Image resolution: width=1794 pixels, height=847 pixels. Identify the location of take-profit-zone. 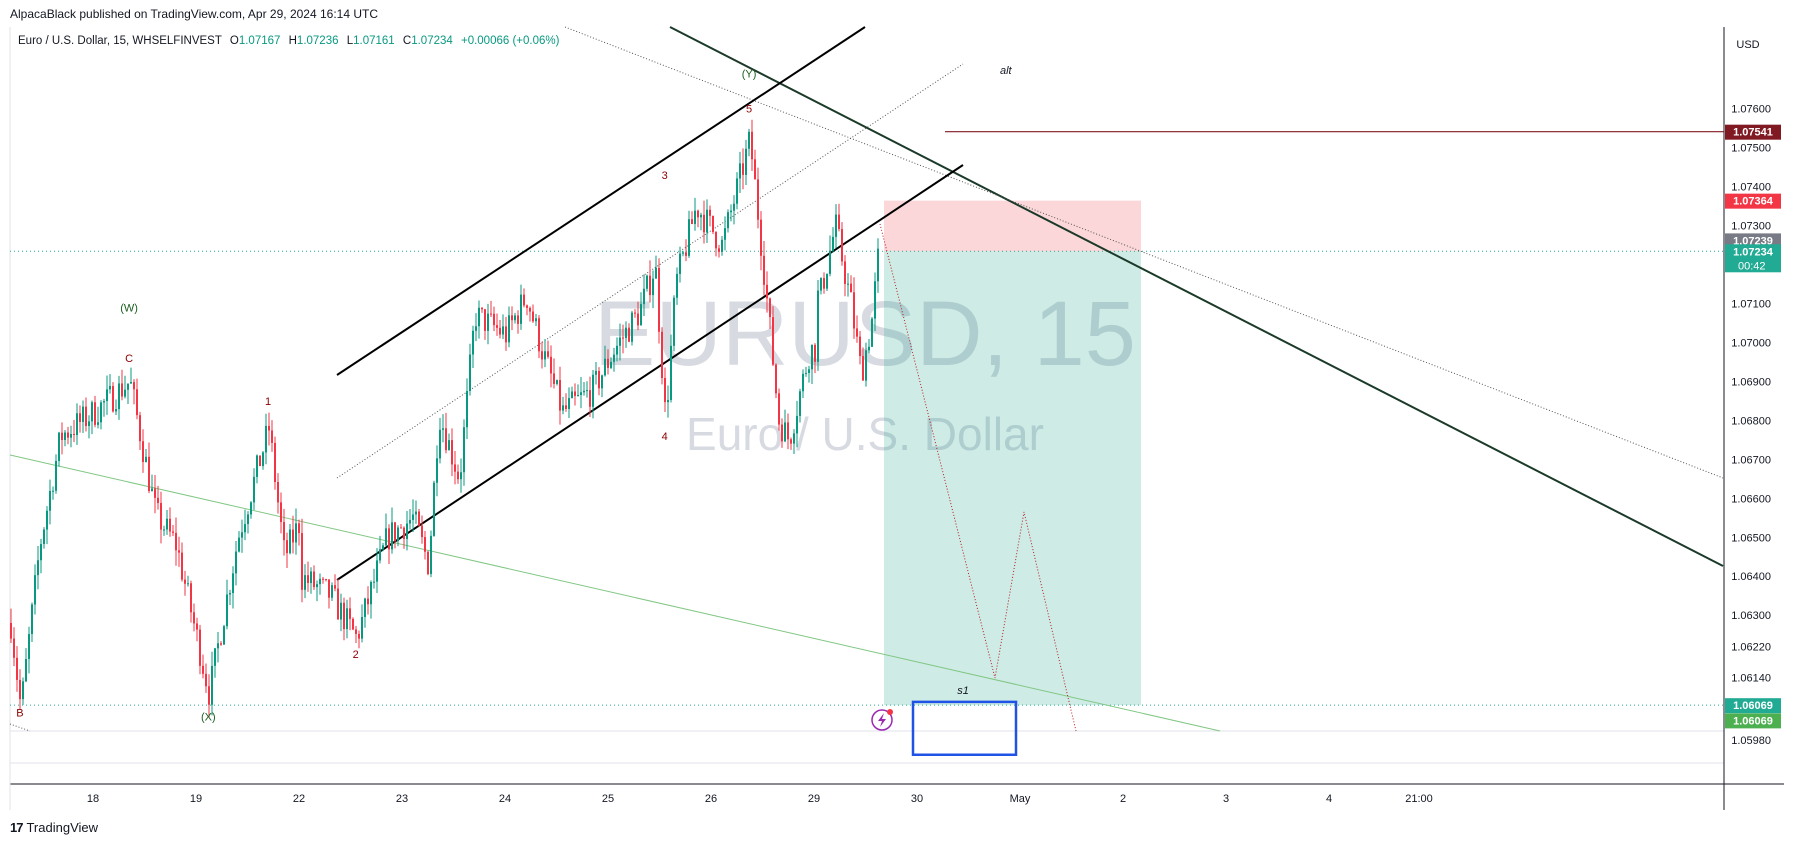
(1012, 478).